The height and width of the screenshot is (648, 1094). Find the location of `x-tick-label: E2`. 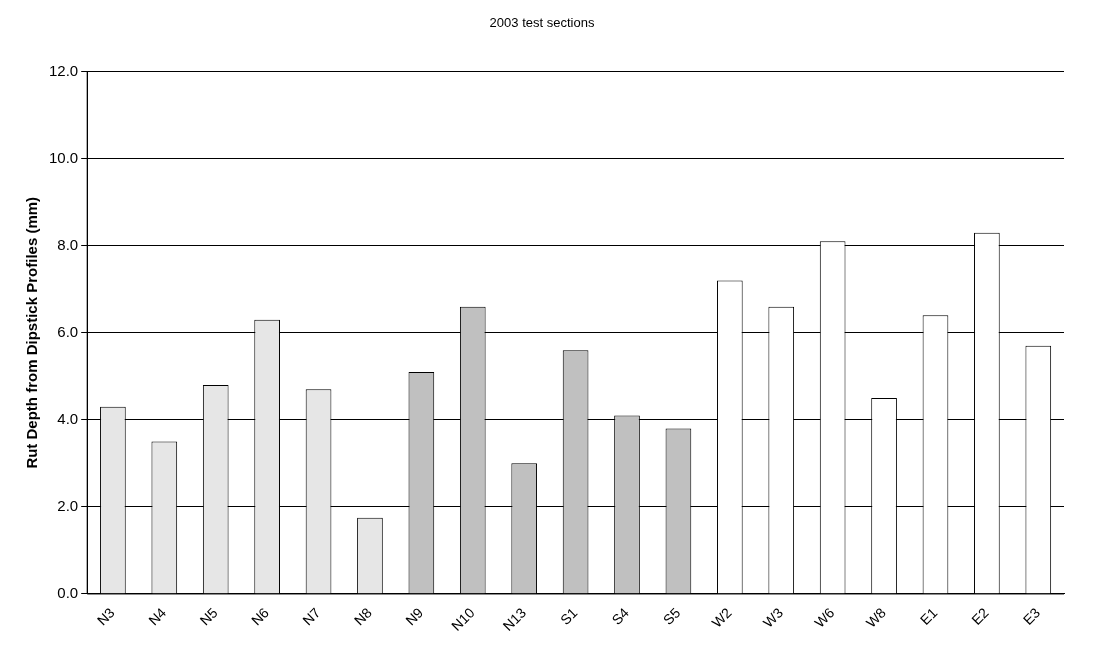

x-tick-label: E2 is located at coordinates (980, 616).